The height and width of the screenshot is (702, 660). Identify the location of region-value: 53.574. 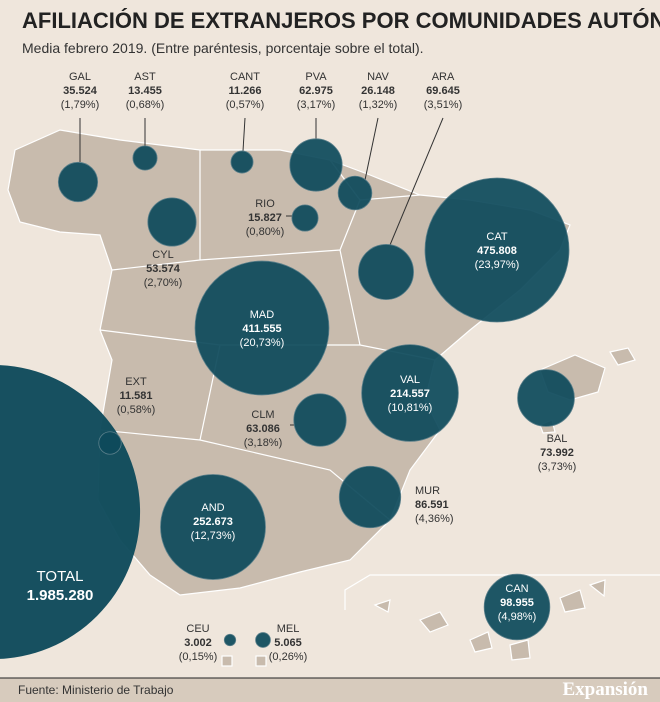
(163, 269).